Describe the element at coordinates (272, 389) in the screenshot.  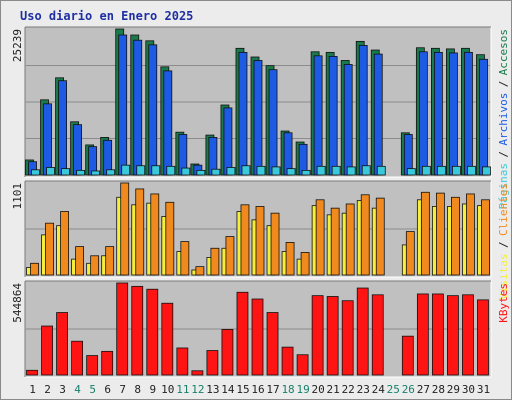
I see `day-label-17: 17` at that location.